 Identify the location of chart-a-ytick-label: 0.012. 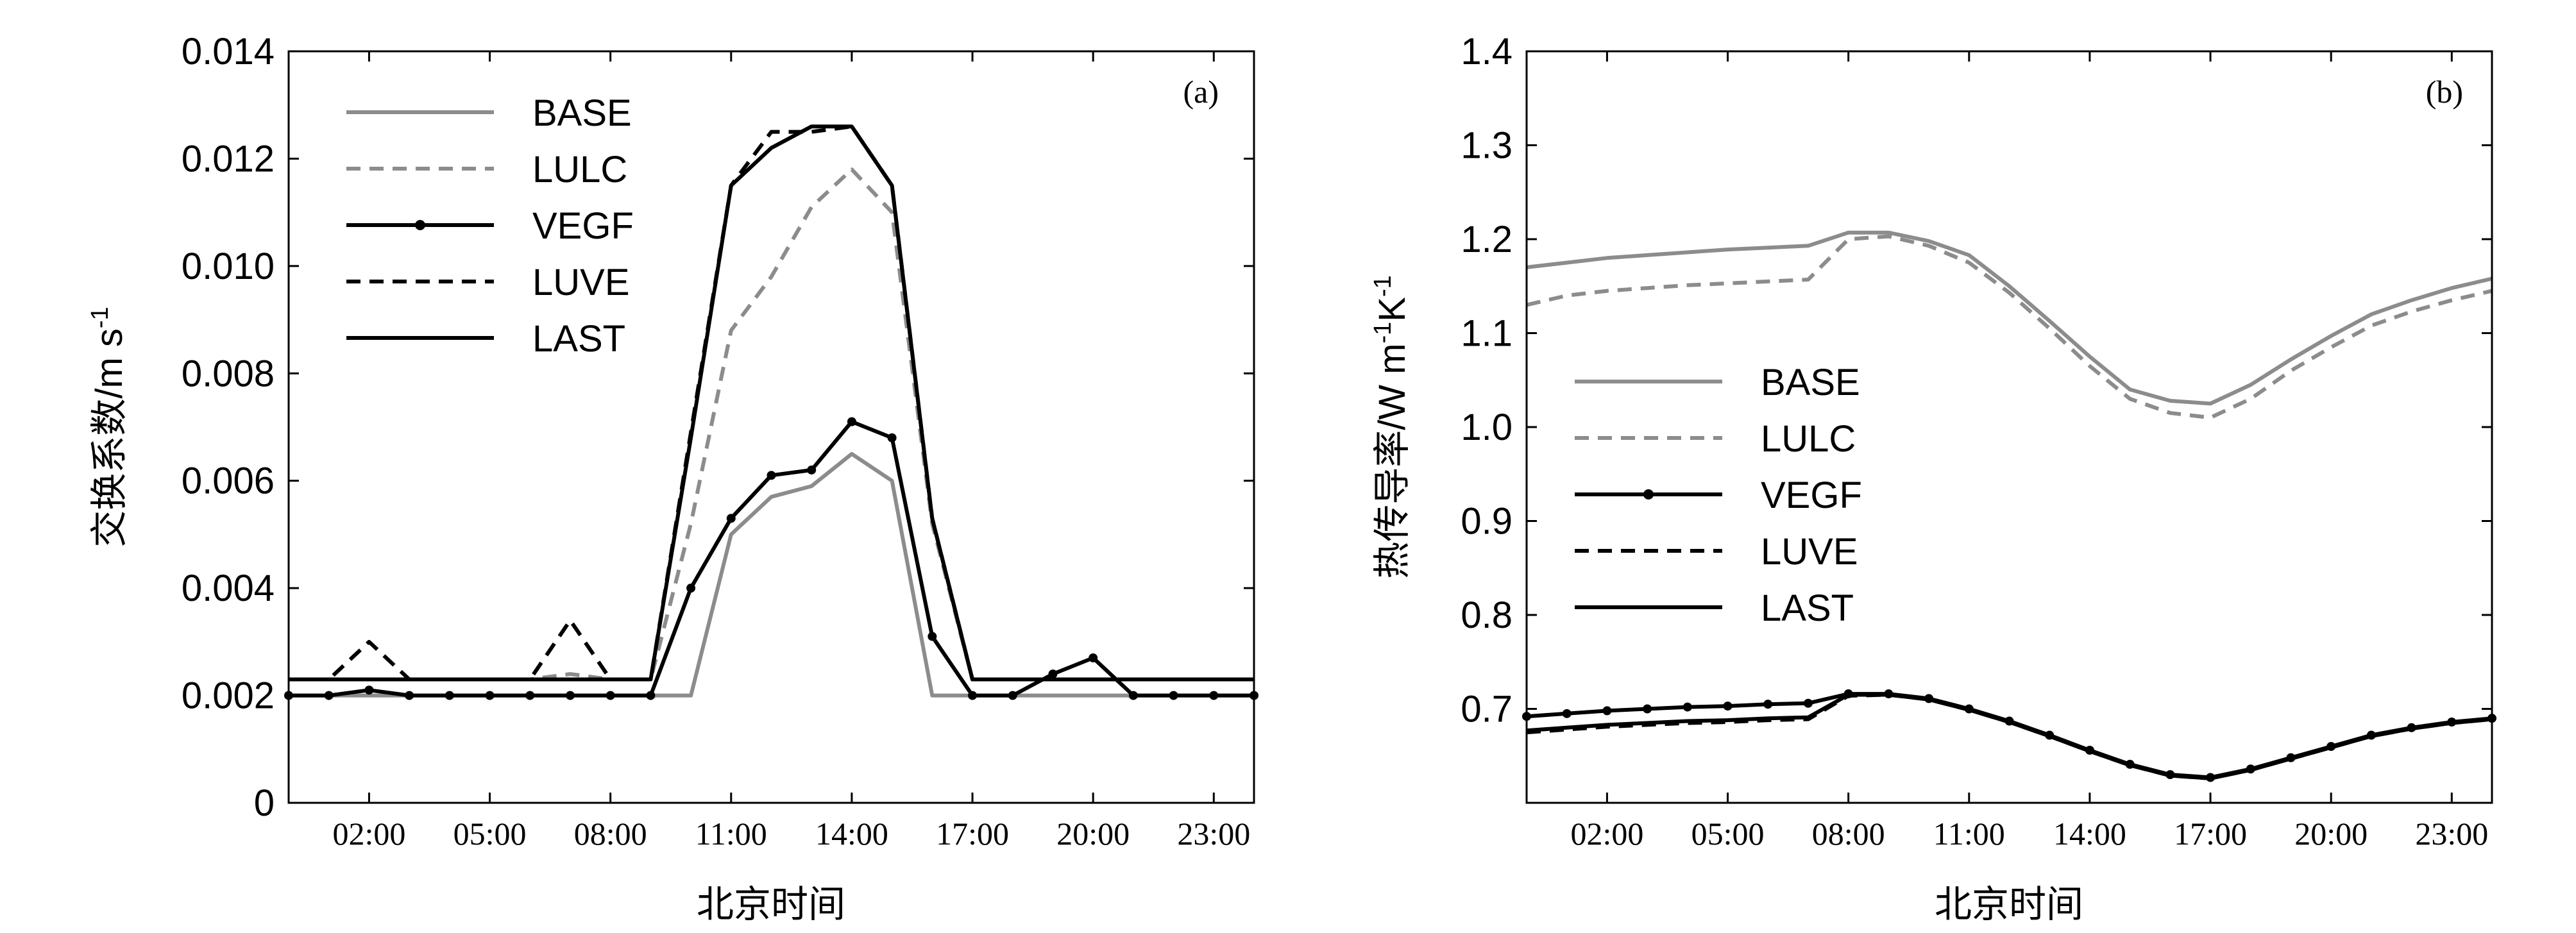
(228, 159).